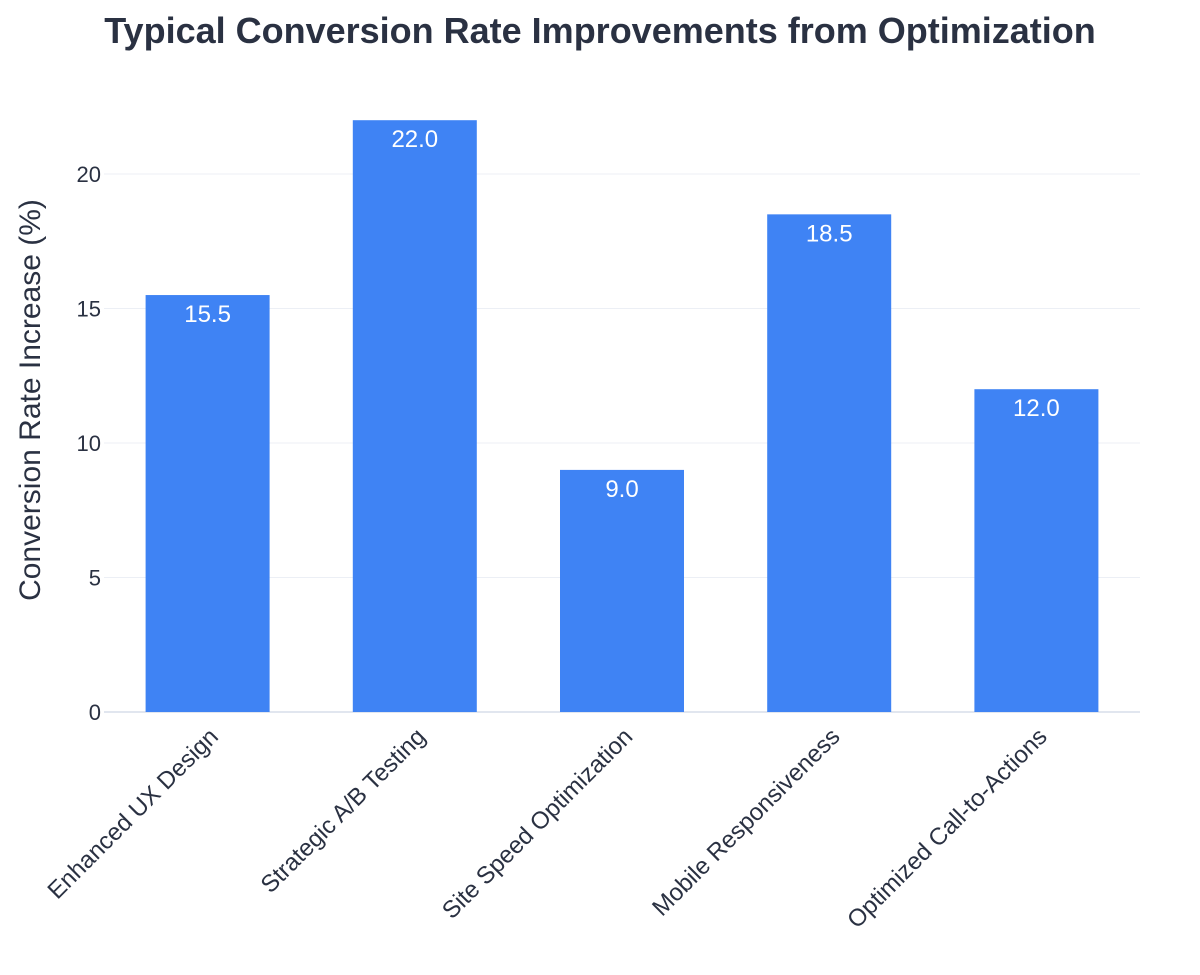 This screenshot has height=975, width=1200. I want to click on x-tick-label: Site Speed Optimization, so click(537, 823).